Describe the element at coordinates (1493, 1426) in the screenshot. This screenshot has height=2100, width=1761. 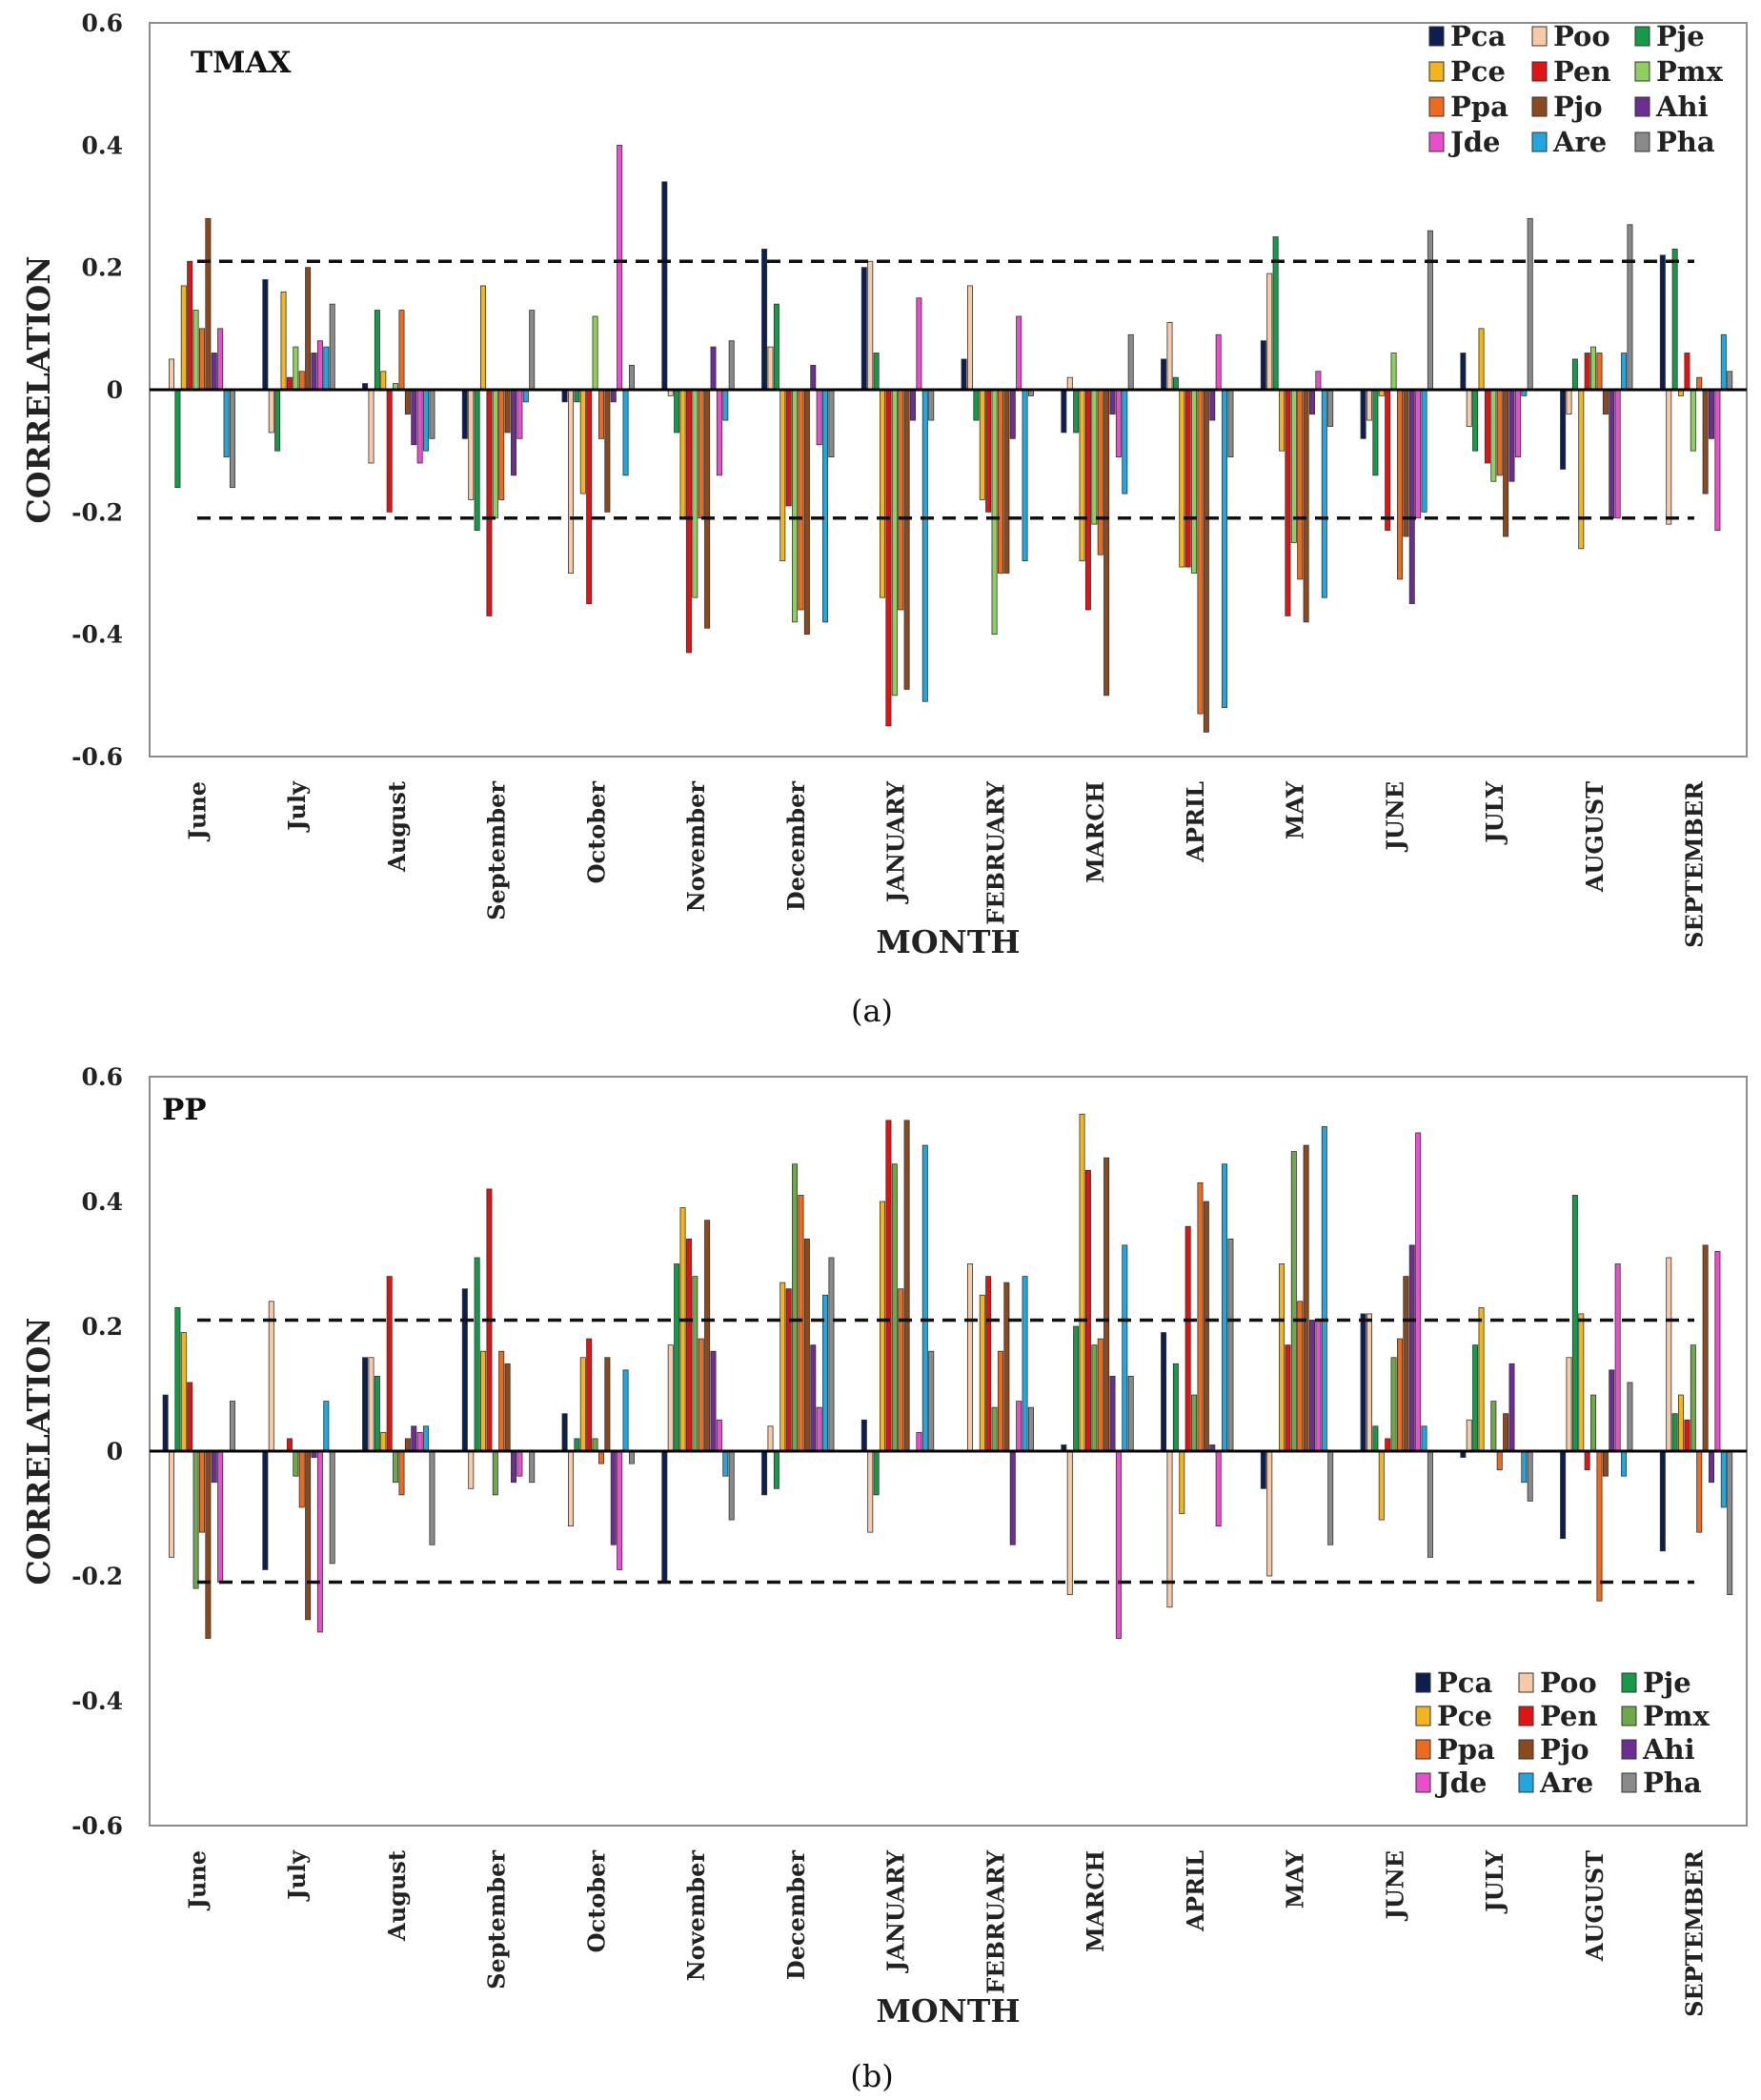
I see `bar-pmx-july` at that location.